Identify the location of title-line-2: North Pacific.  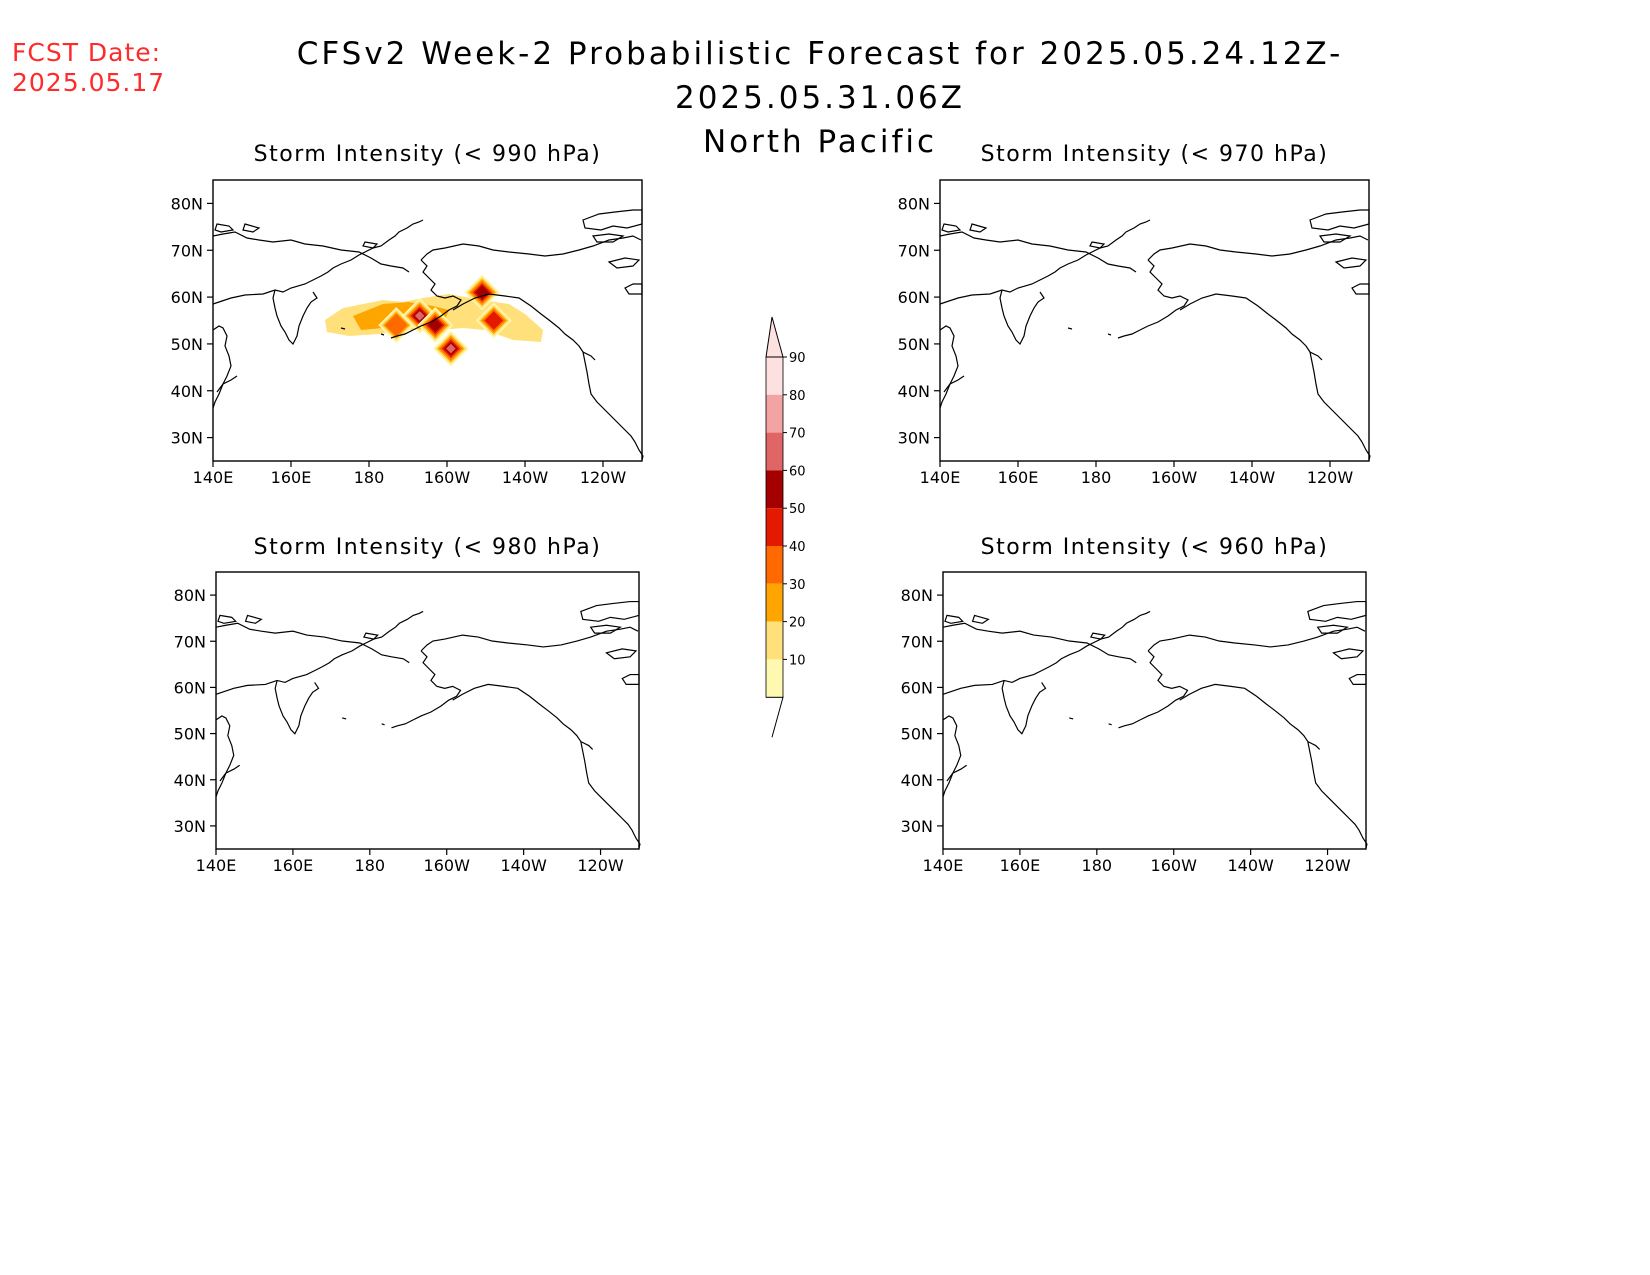
(820, 142).